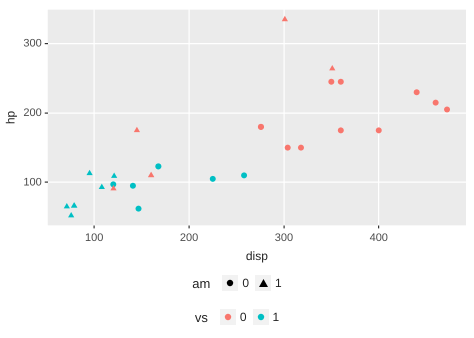  Describe the element at coordinates (201, 317) in the screenshot. I see `legend-title: vs` at that location.